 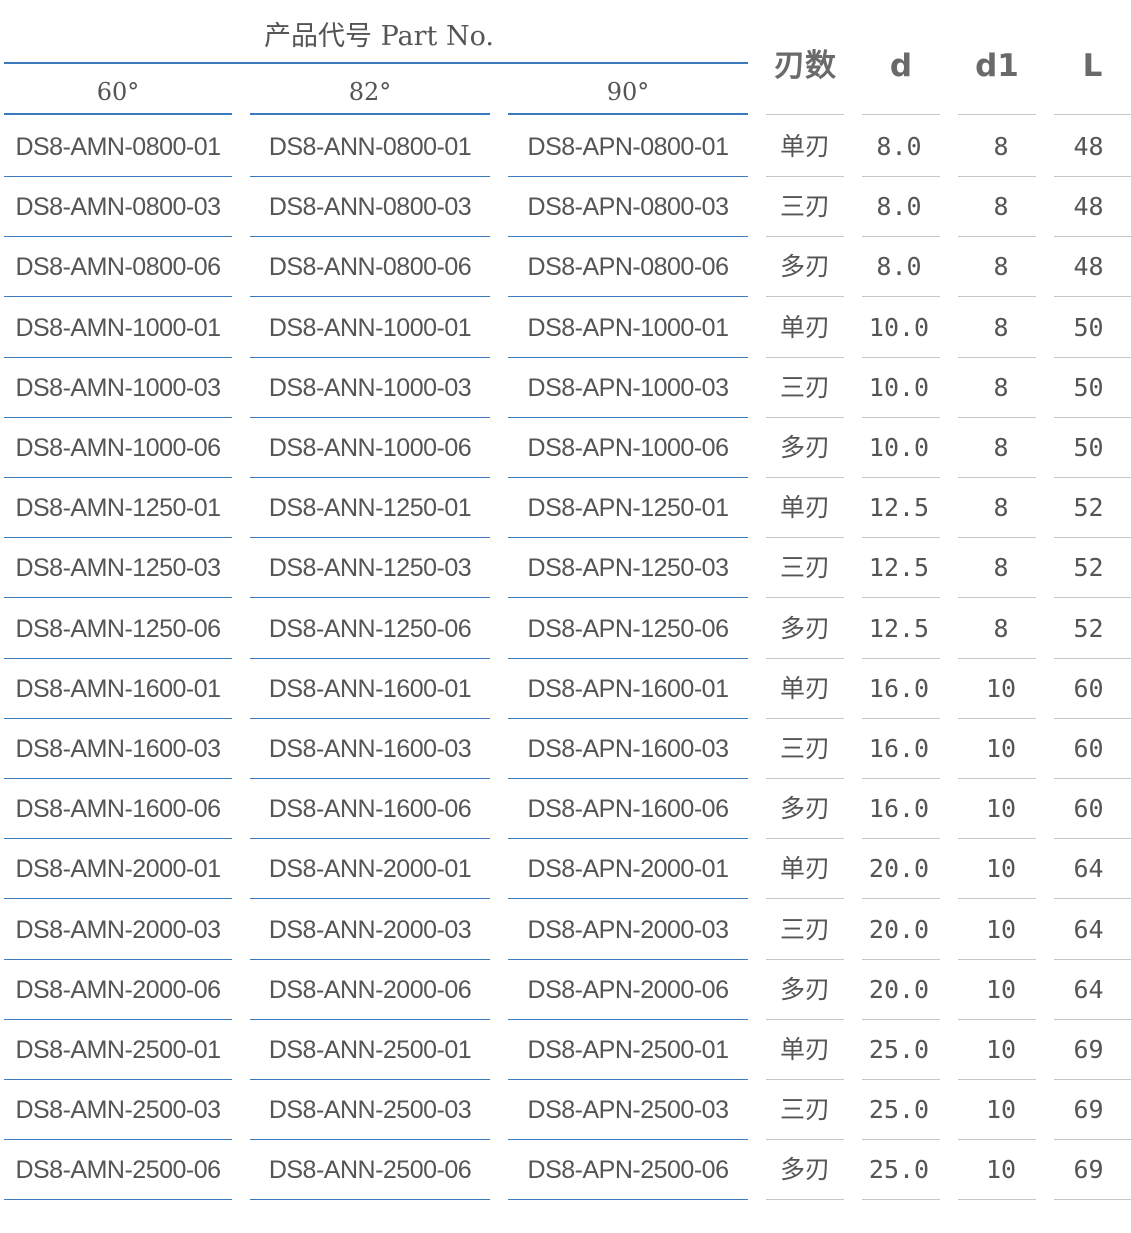 What do you see at coordinates (899, 447) in the screenshot?
I see `cell-d: 10.0` at bounding box center [899, 447].